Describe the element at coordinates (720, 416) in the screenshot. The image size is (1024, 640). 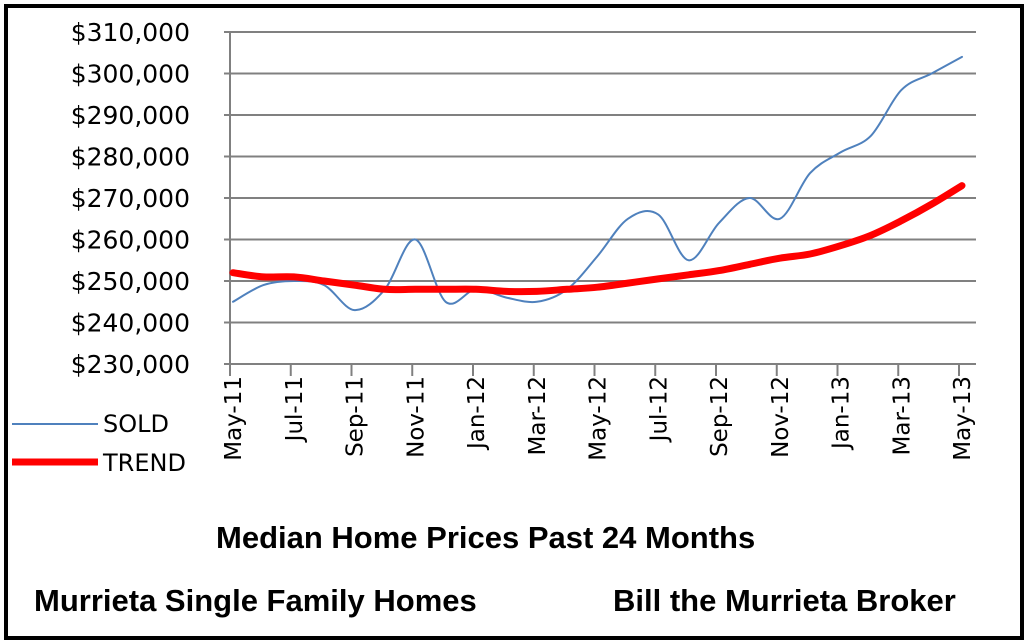
I see `x-tick-label: Sep-12` at that location.